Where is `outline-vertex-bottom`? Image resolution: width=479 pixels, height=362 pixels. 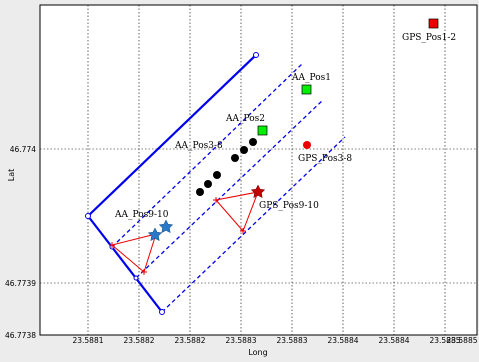
outline-vertex-bottom is located at coordinates (162, 312).